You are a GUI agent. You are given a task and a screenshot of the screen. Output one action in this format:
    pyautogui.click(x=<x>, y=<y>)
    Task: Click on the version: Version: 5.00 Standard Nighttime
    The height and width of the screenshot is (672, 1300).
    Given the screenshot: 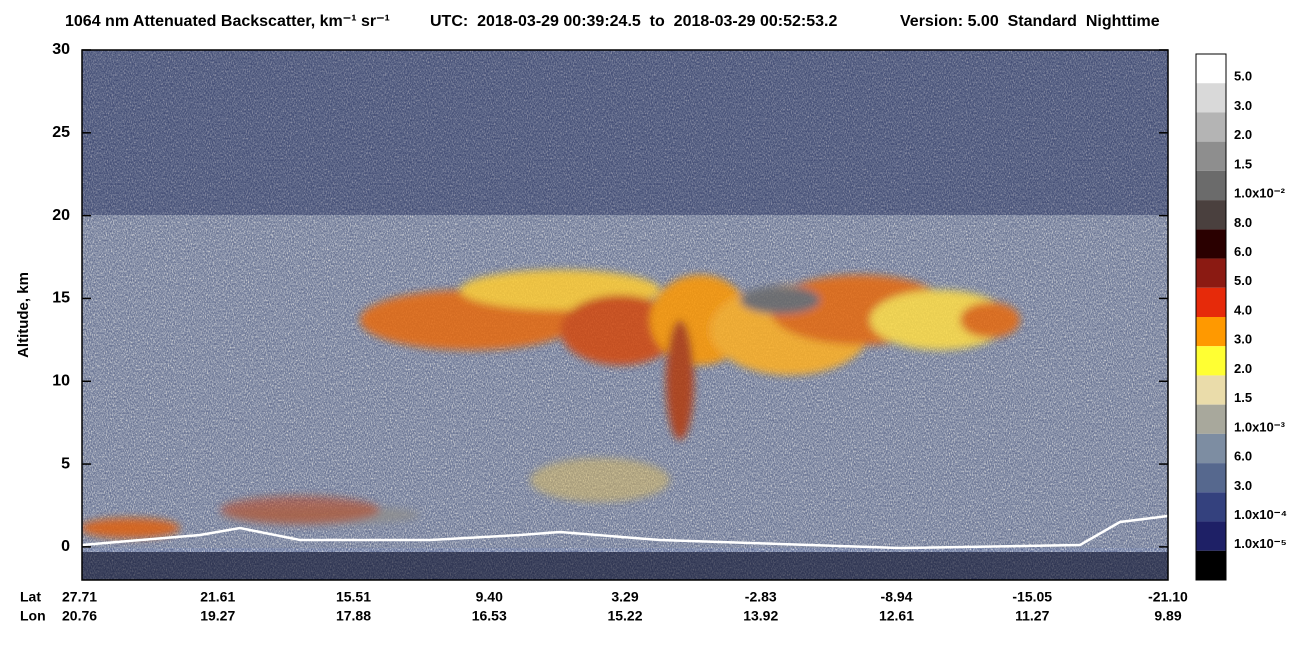 What is the action you would take?
    pyautogui.click(x=1030, y=21)
    